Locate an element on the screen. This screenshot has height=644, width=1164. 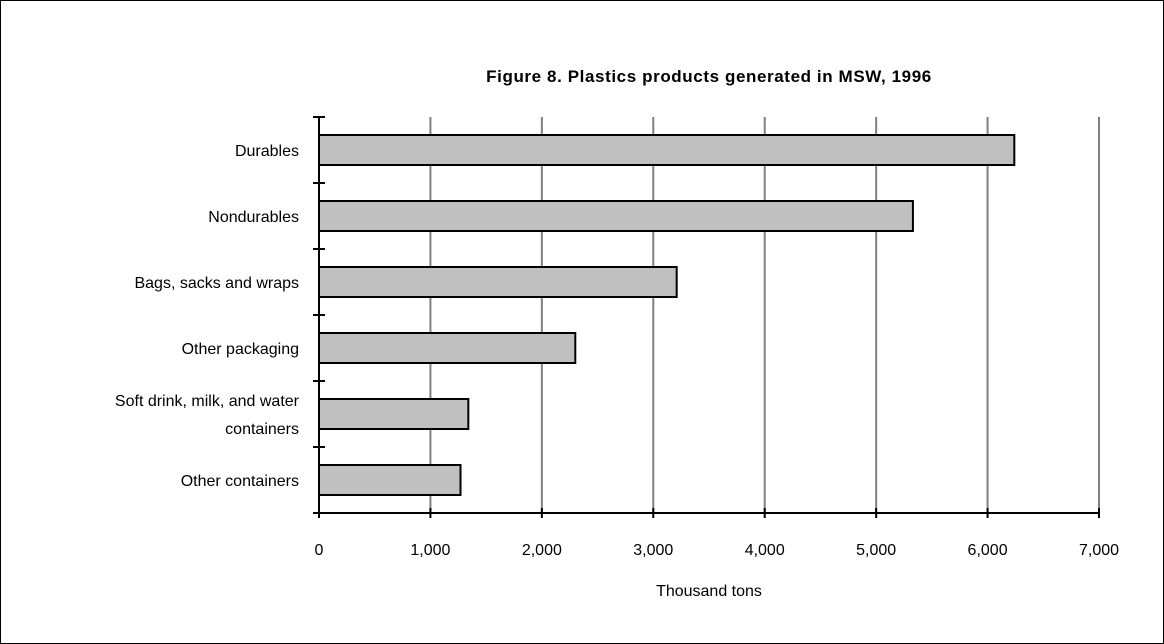
category-label: Soft drink, milk, and water containers is located at coordinates (207, 415).